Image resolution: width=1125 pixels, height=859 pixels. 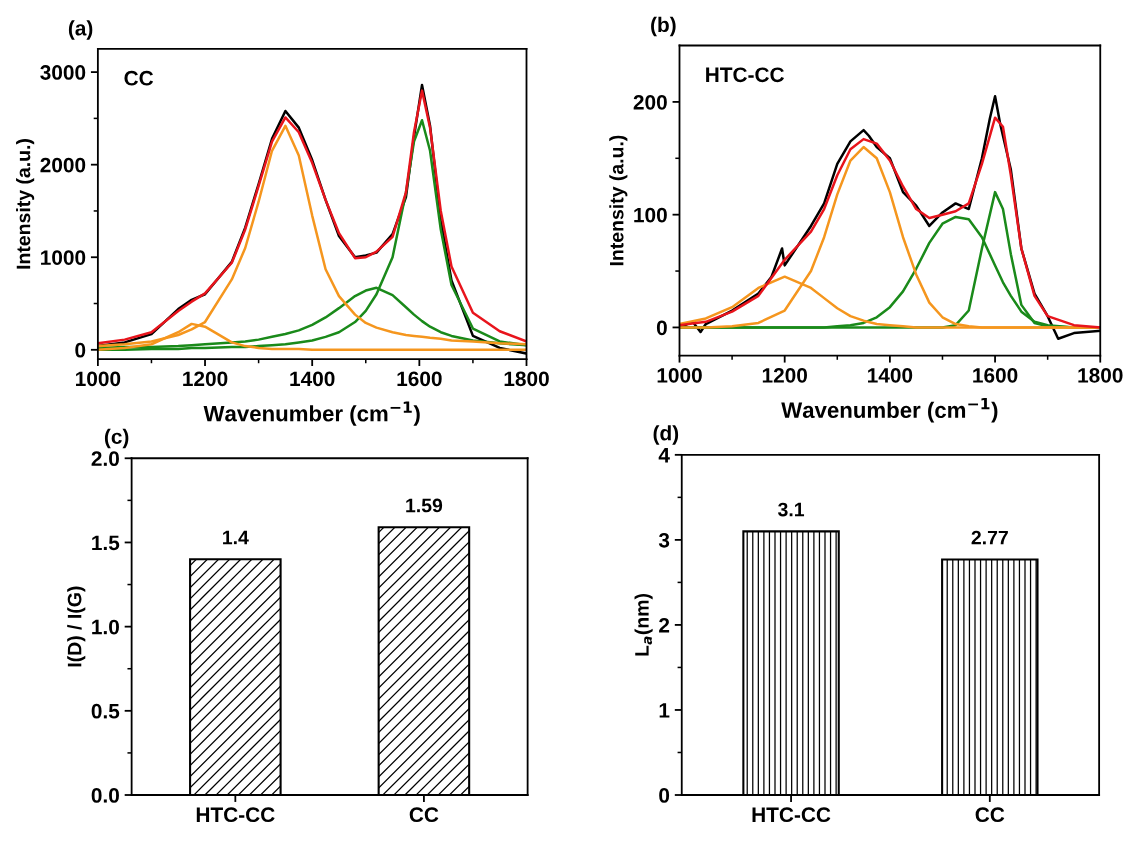 I want to click on y-tick-label: 1000, so click(x=63, y=257).